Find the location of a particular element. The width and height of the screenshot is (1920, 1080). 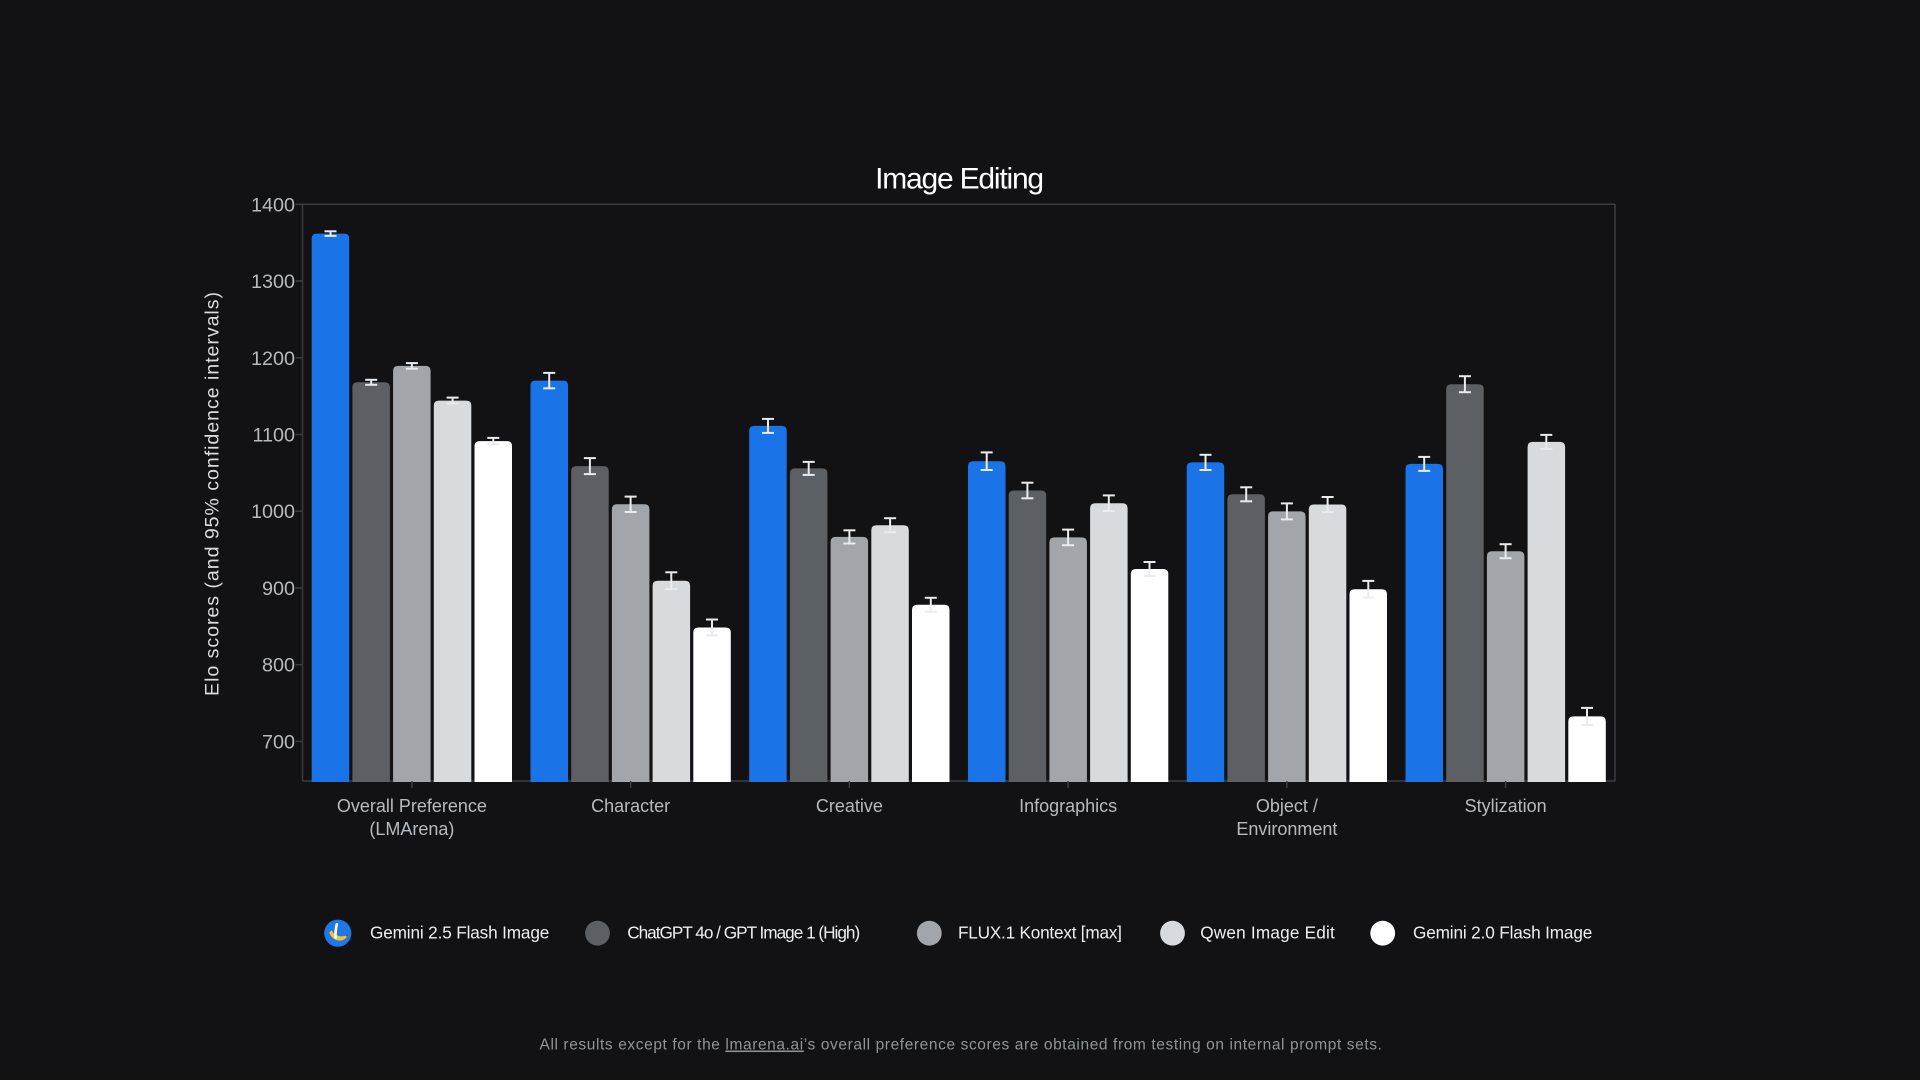

svg-text: 1200 is located at coordinates (273, 359).